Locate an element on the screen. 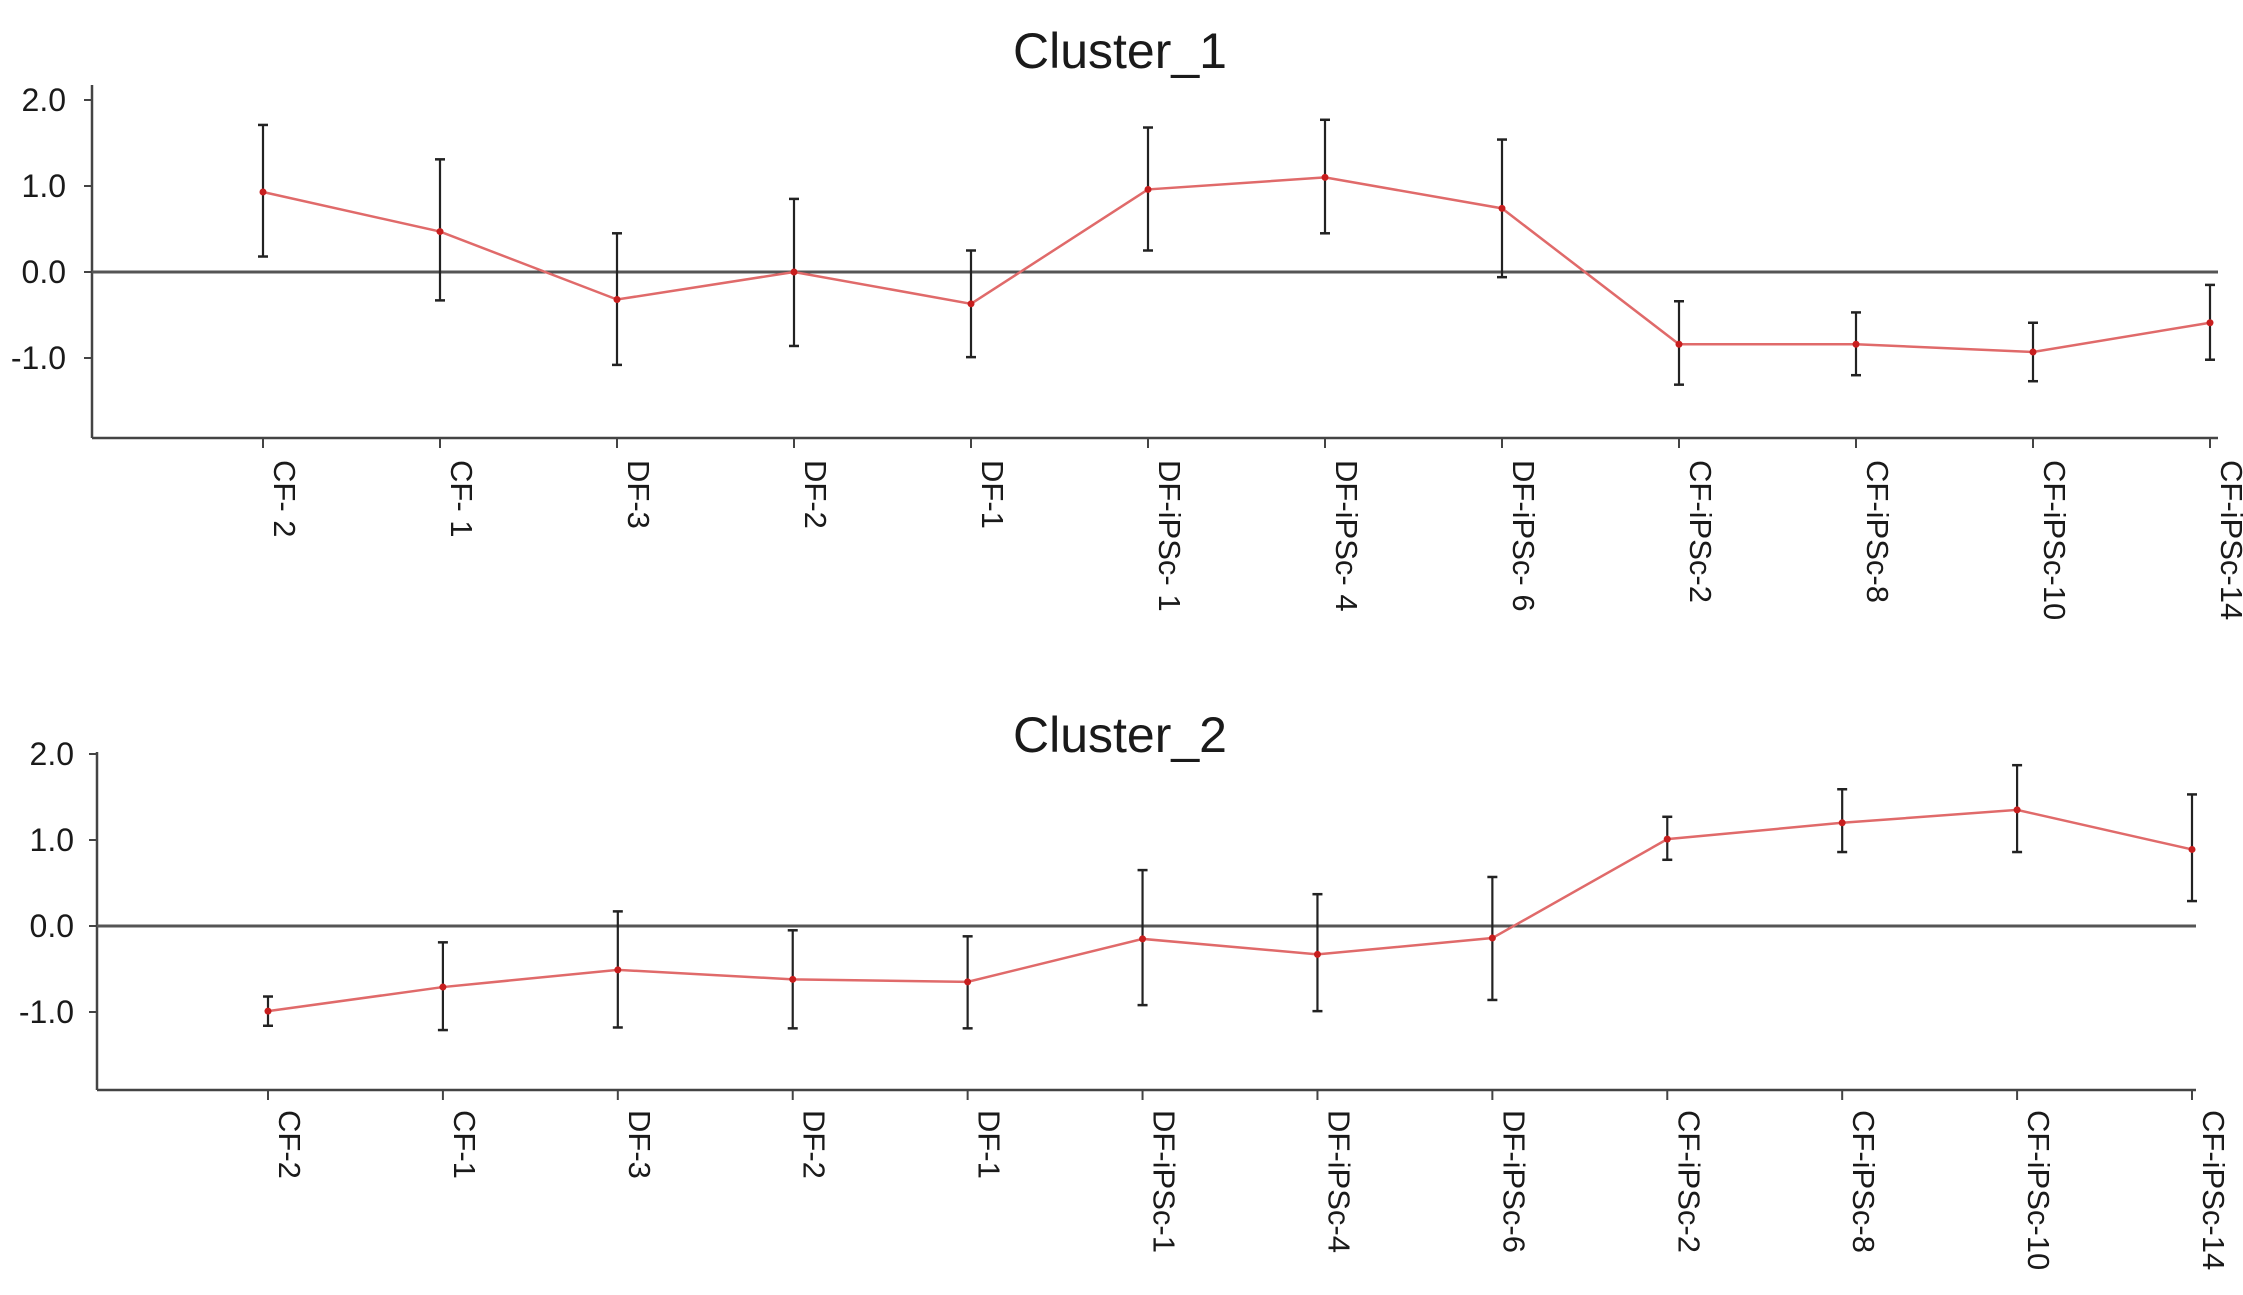 The width and height of the screenshot is (2243, 1295). x-tick-label: CF- 2 is located at coordinates (284, 499).